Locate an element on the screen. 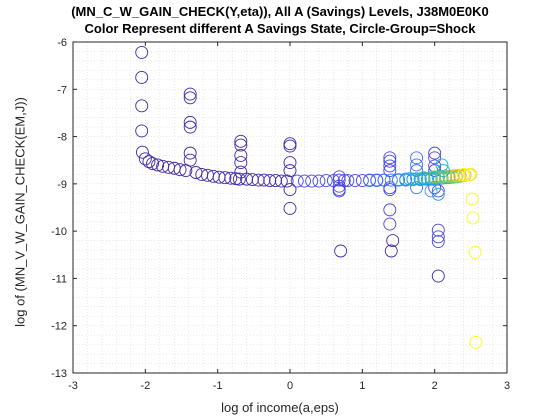 The height and width of the screenshot is (420, 560). x-axis-label: log of income(a,eps) is located at coordinates (280, 407).